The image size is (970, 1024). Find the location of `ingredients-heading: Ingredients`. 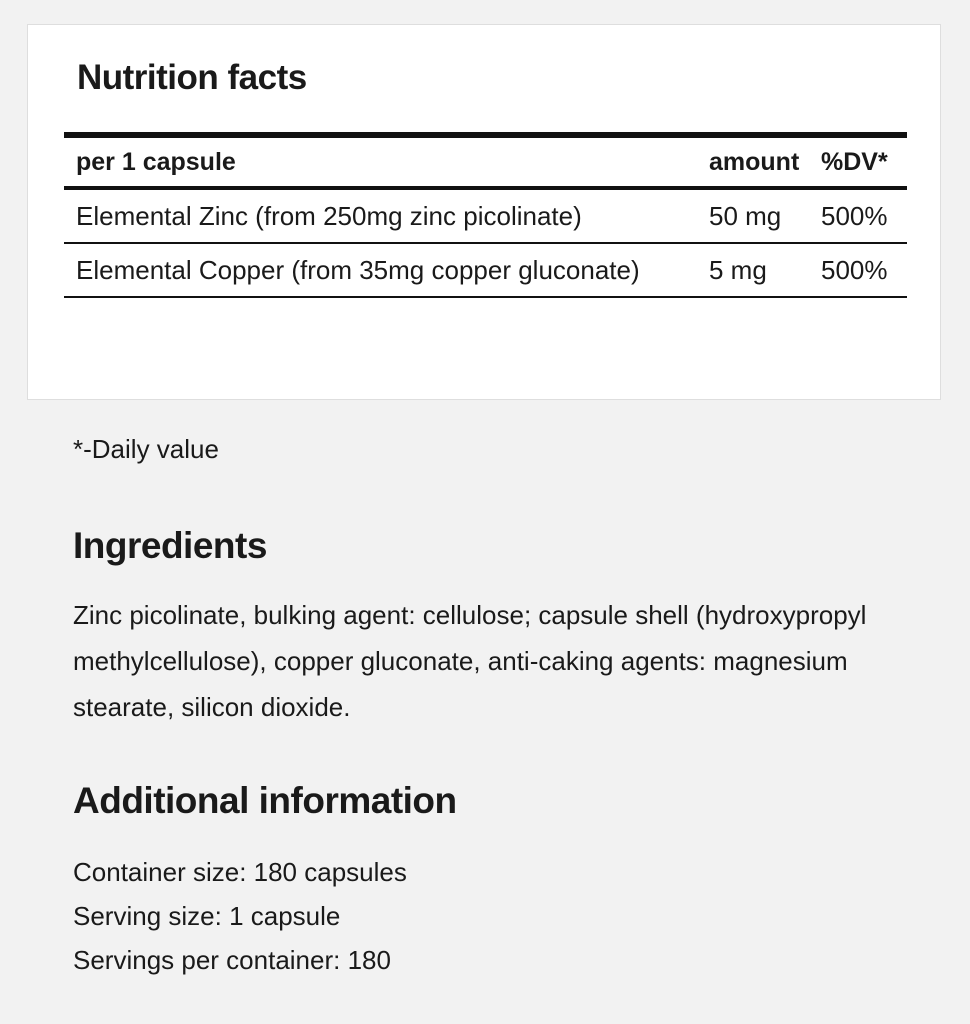

ingredients-heading: Ingredients is located at coordinates (170, 545).